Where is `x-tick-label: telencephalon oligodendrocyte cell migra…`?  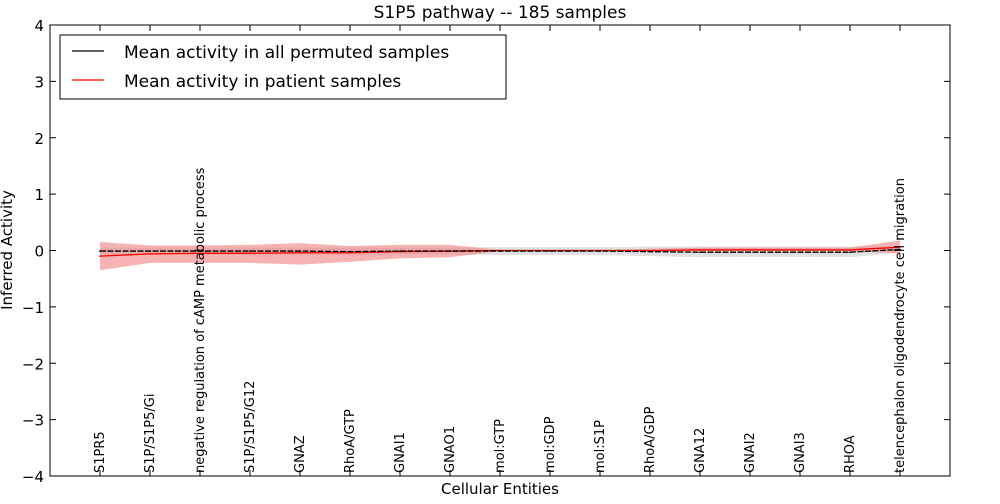
x-tick-label: telencephalon oligodendrocyte cell migra… is located at coordinates (900, 325).